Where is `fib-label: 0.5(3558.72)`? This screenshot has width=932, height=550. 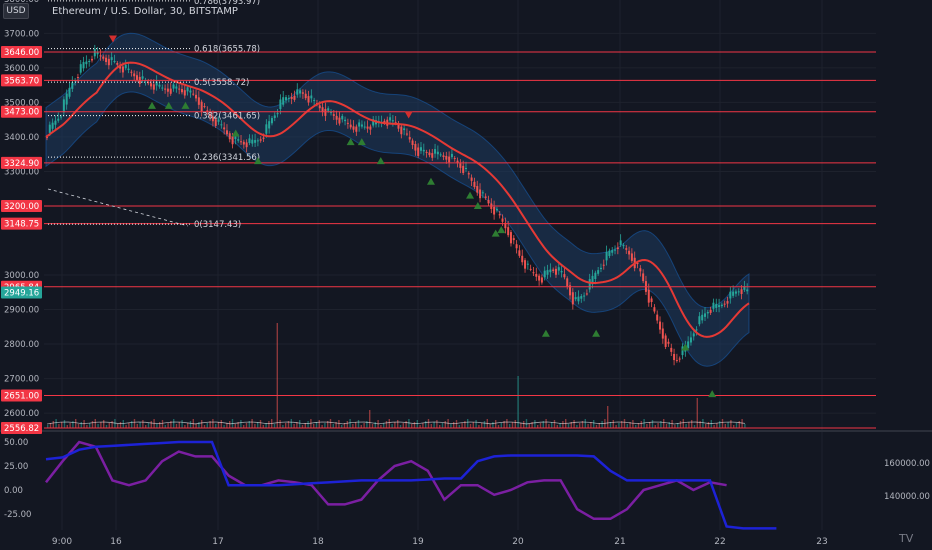
fib-label: 0.5(3558.72) is located at coordinates (221, 83).